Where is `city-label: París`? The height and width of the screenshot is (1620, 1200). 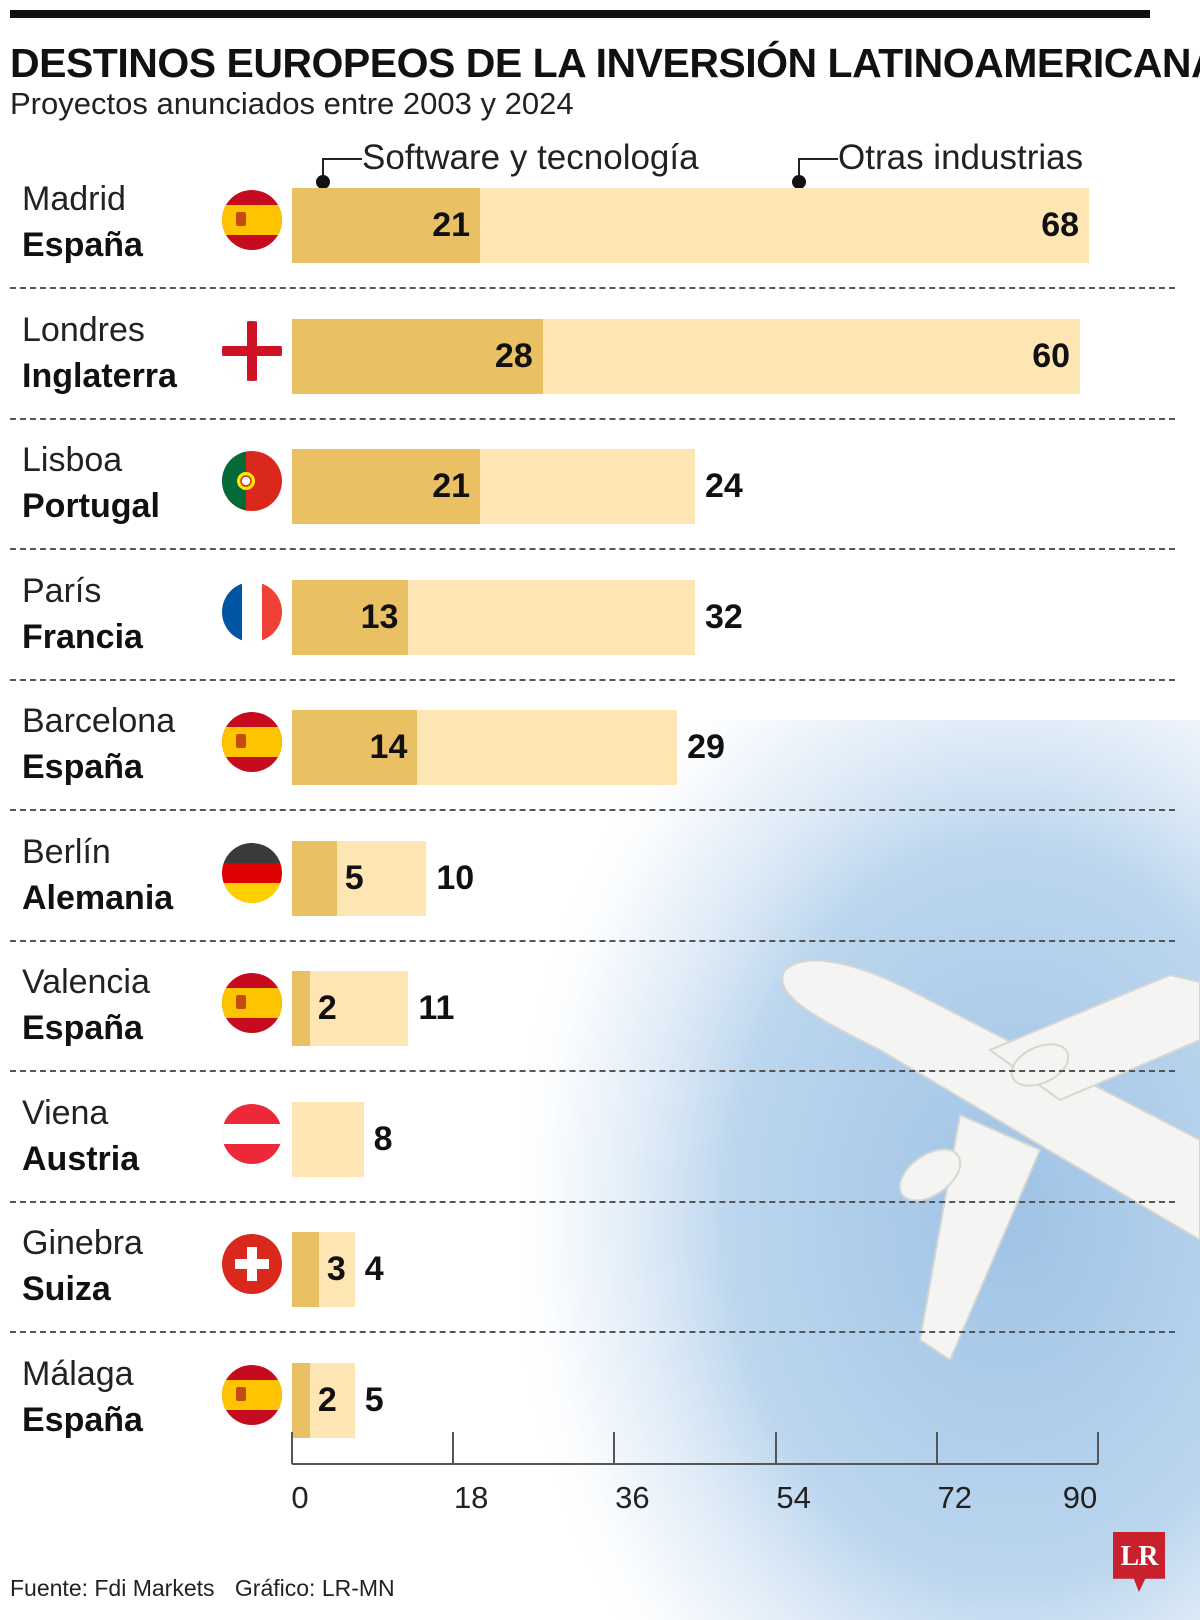
city-label: París is located at coordinates (62, 590).